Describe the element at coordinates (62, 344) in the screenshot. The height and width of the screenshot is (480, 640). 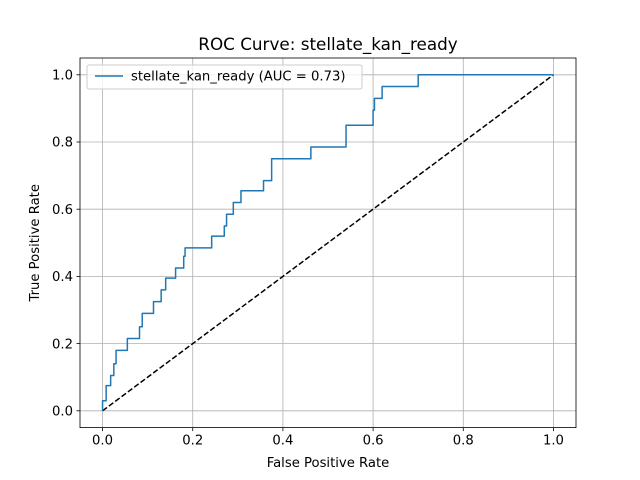
I see `y-tick-label: 0.2` at that location.